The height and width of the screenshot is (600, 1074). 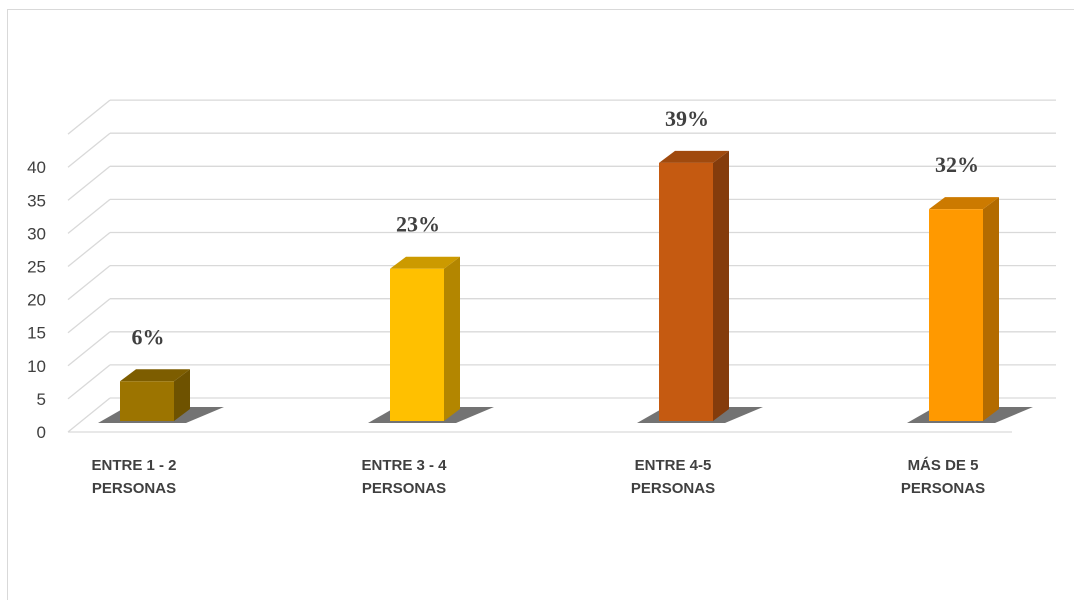 What do you see at coordinates (957, 164) in the screenshot?
I see `data-label: 32%` at bounding box center [957, 164].